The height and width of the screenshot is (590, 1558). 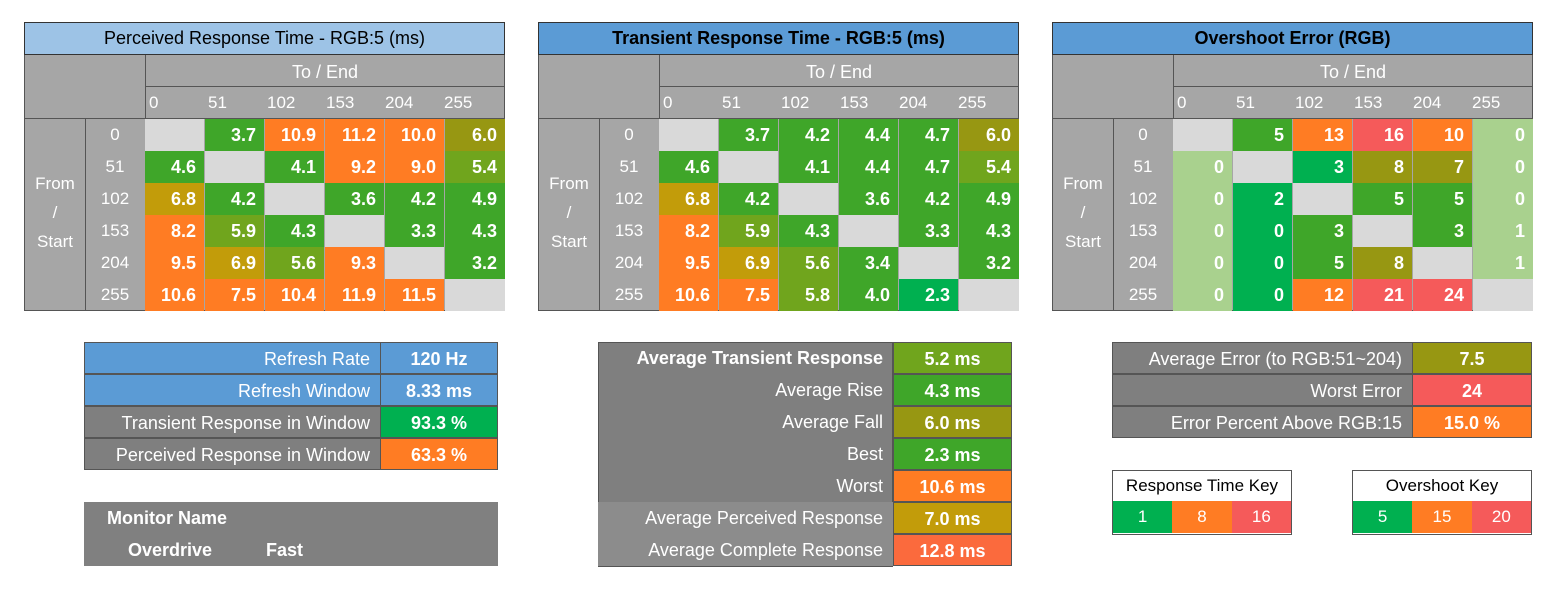 What do you see at coordinates (1262, 199) in the screenshot?
I see `heatmap-cell: 2` at bounding box center [1262, 199].